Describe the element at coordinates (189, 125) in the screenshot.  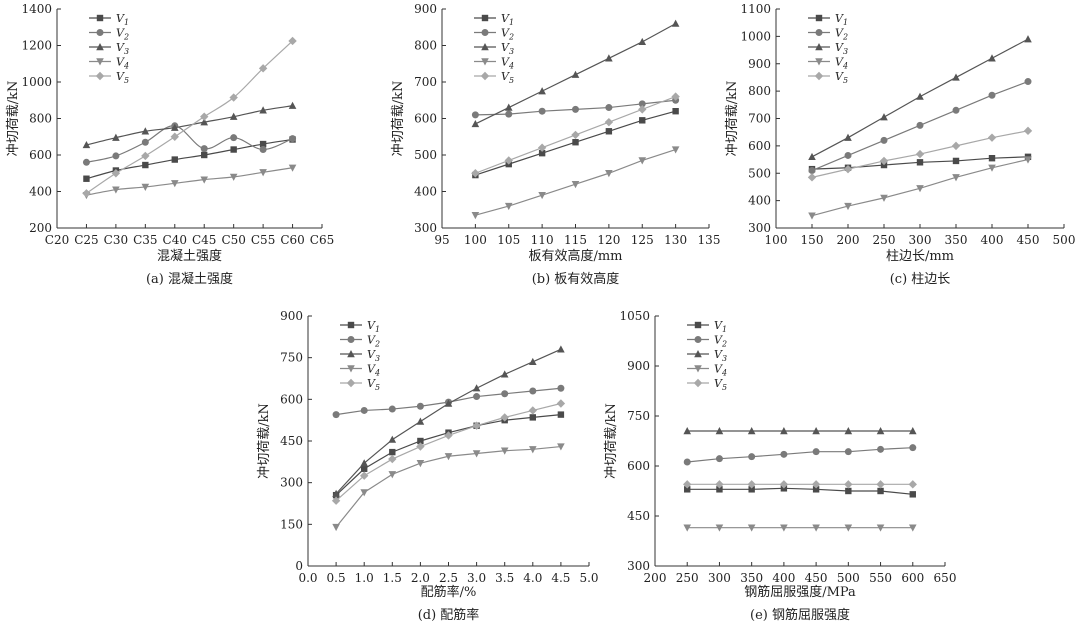
I see `series-line` at that location.